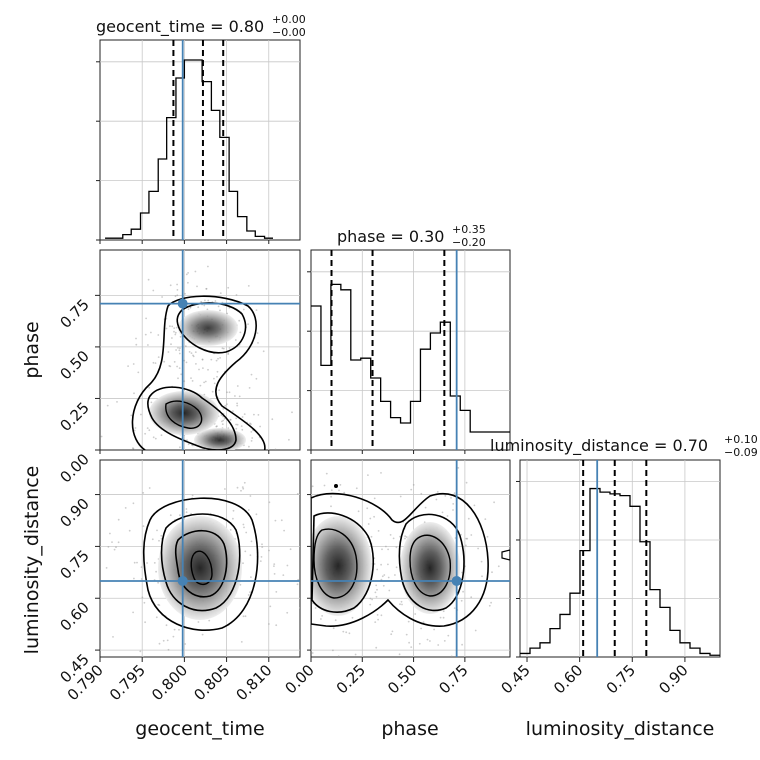 The height and width of the screenshot is (760, 760). I want to click on x-tick-label: 0.00, so click(299, 679).